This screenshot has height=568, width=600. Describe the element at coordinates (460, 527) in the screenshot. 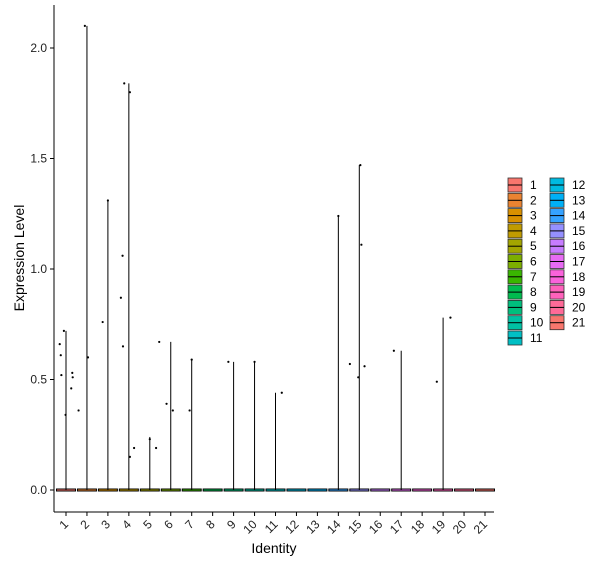

I see `x-tick-label: 20` at that location.